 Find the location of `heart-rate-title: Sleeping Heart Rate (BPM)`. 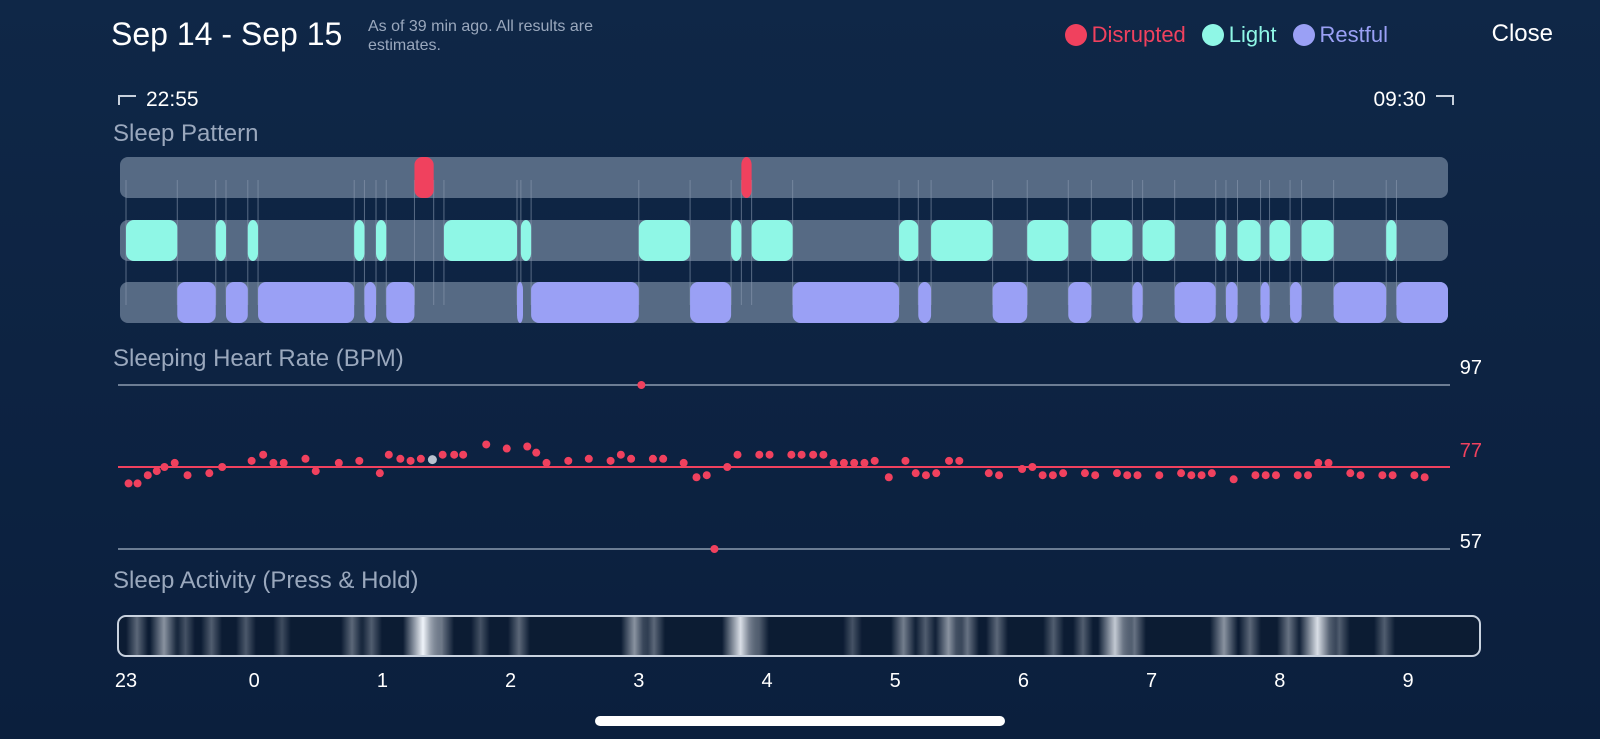

heart-rate-title: Sleeping Heart Rate (BPM) is located at coordinates (258, 358).